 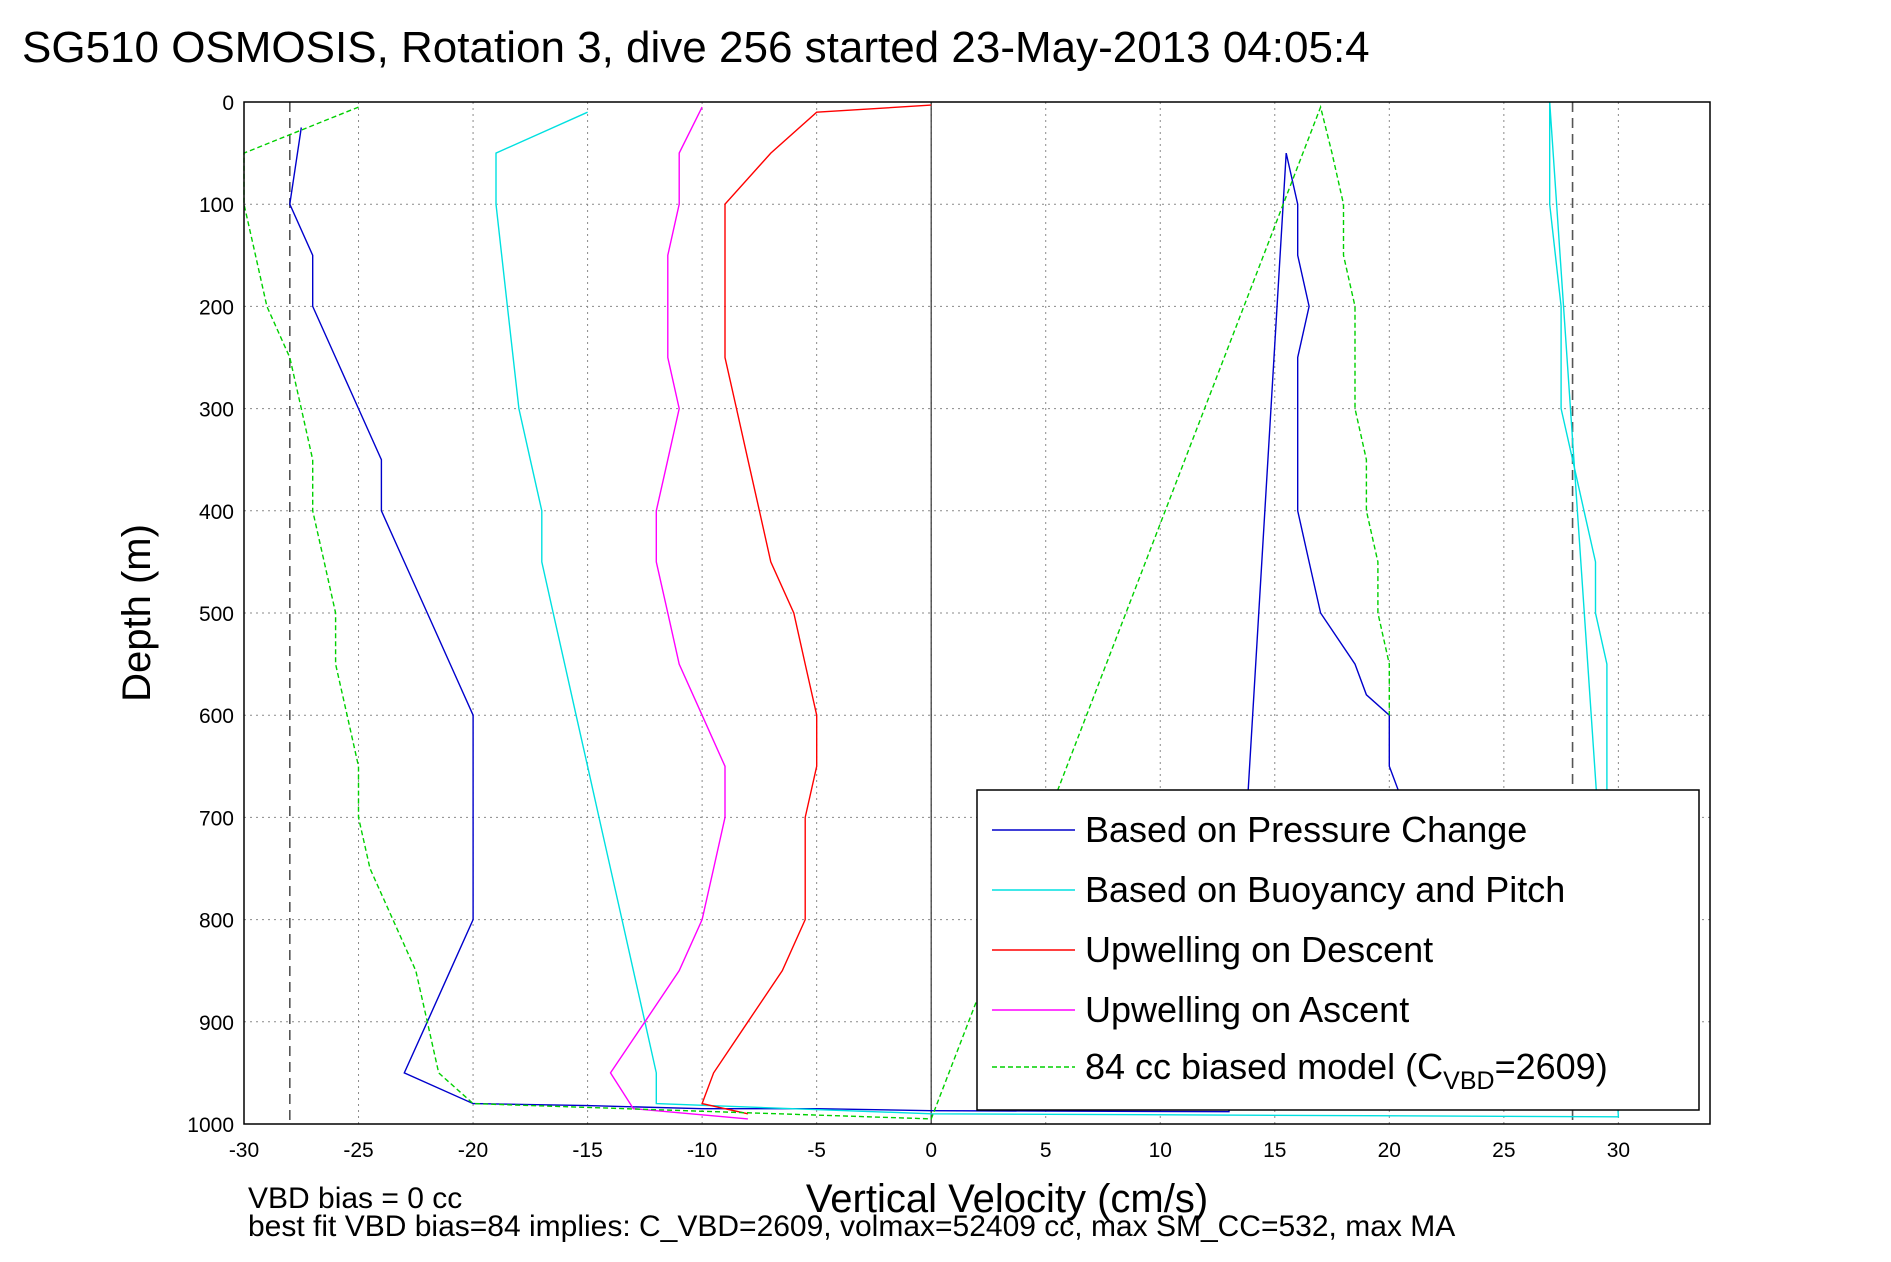 What do you see at coordinates (216, 1023) in the screenshot?
I see `y-tick-label: 900` at bounding box center [216, 1023].